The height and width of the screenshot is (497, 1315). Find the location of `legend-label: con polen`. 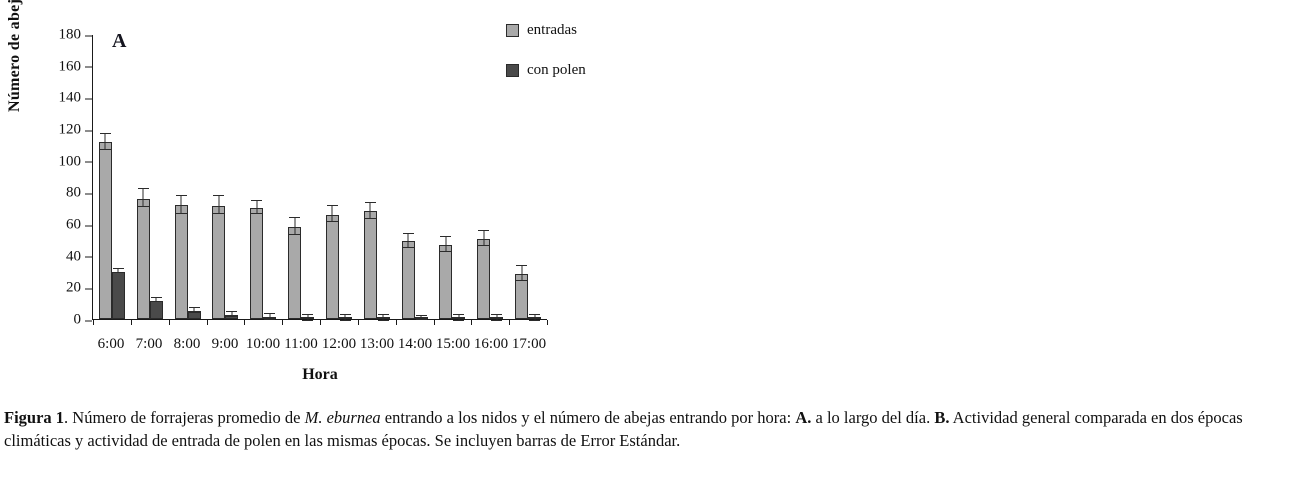

legend-label: con polen is located at coordinates (556, 70).